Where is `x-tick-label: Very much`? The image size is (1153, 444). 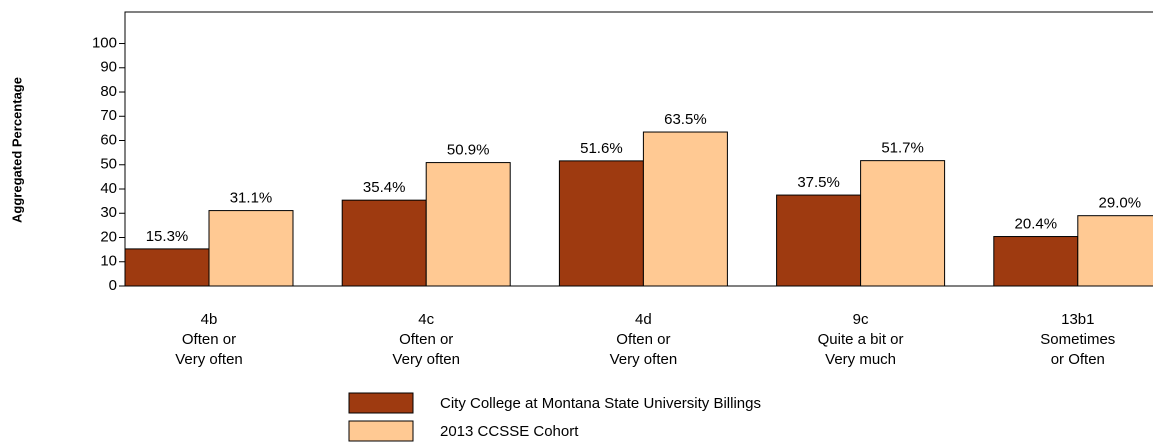
x-tick-label: Very much is located at coordinates (860, 359).